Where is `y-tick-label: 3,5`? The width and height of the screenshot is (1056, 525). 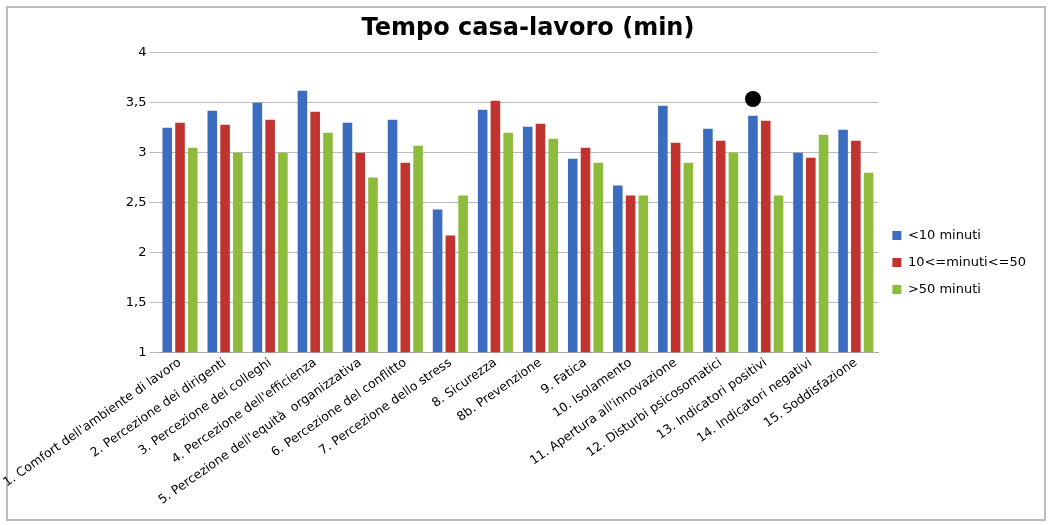 y-tick-label: 3,5 is located at coordinates (136, 102).